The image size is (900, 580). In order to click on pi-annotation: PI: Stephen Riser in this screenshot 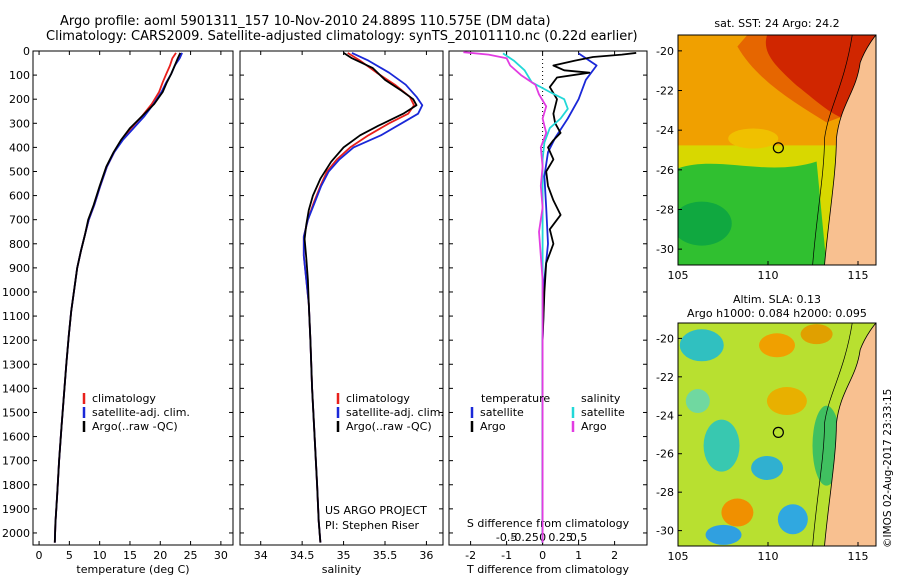, I will do `click(372, 525)`.